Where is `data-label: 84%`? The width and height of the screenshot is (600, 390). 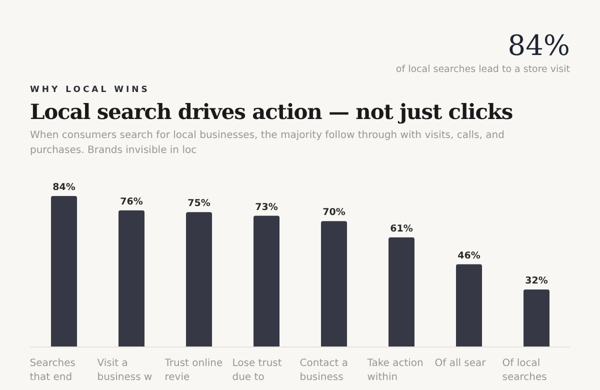
data-label: 84% is located at coordinates (64, 187).